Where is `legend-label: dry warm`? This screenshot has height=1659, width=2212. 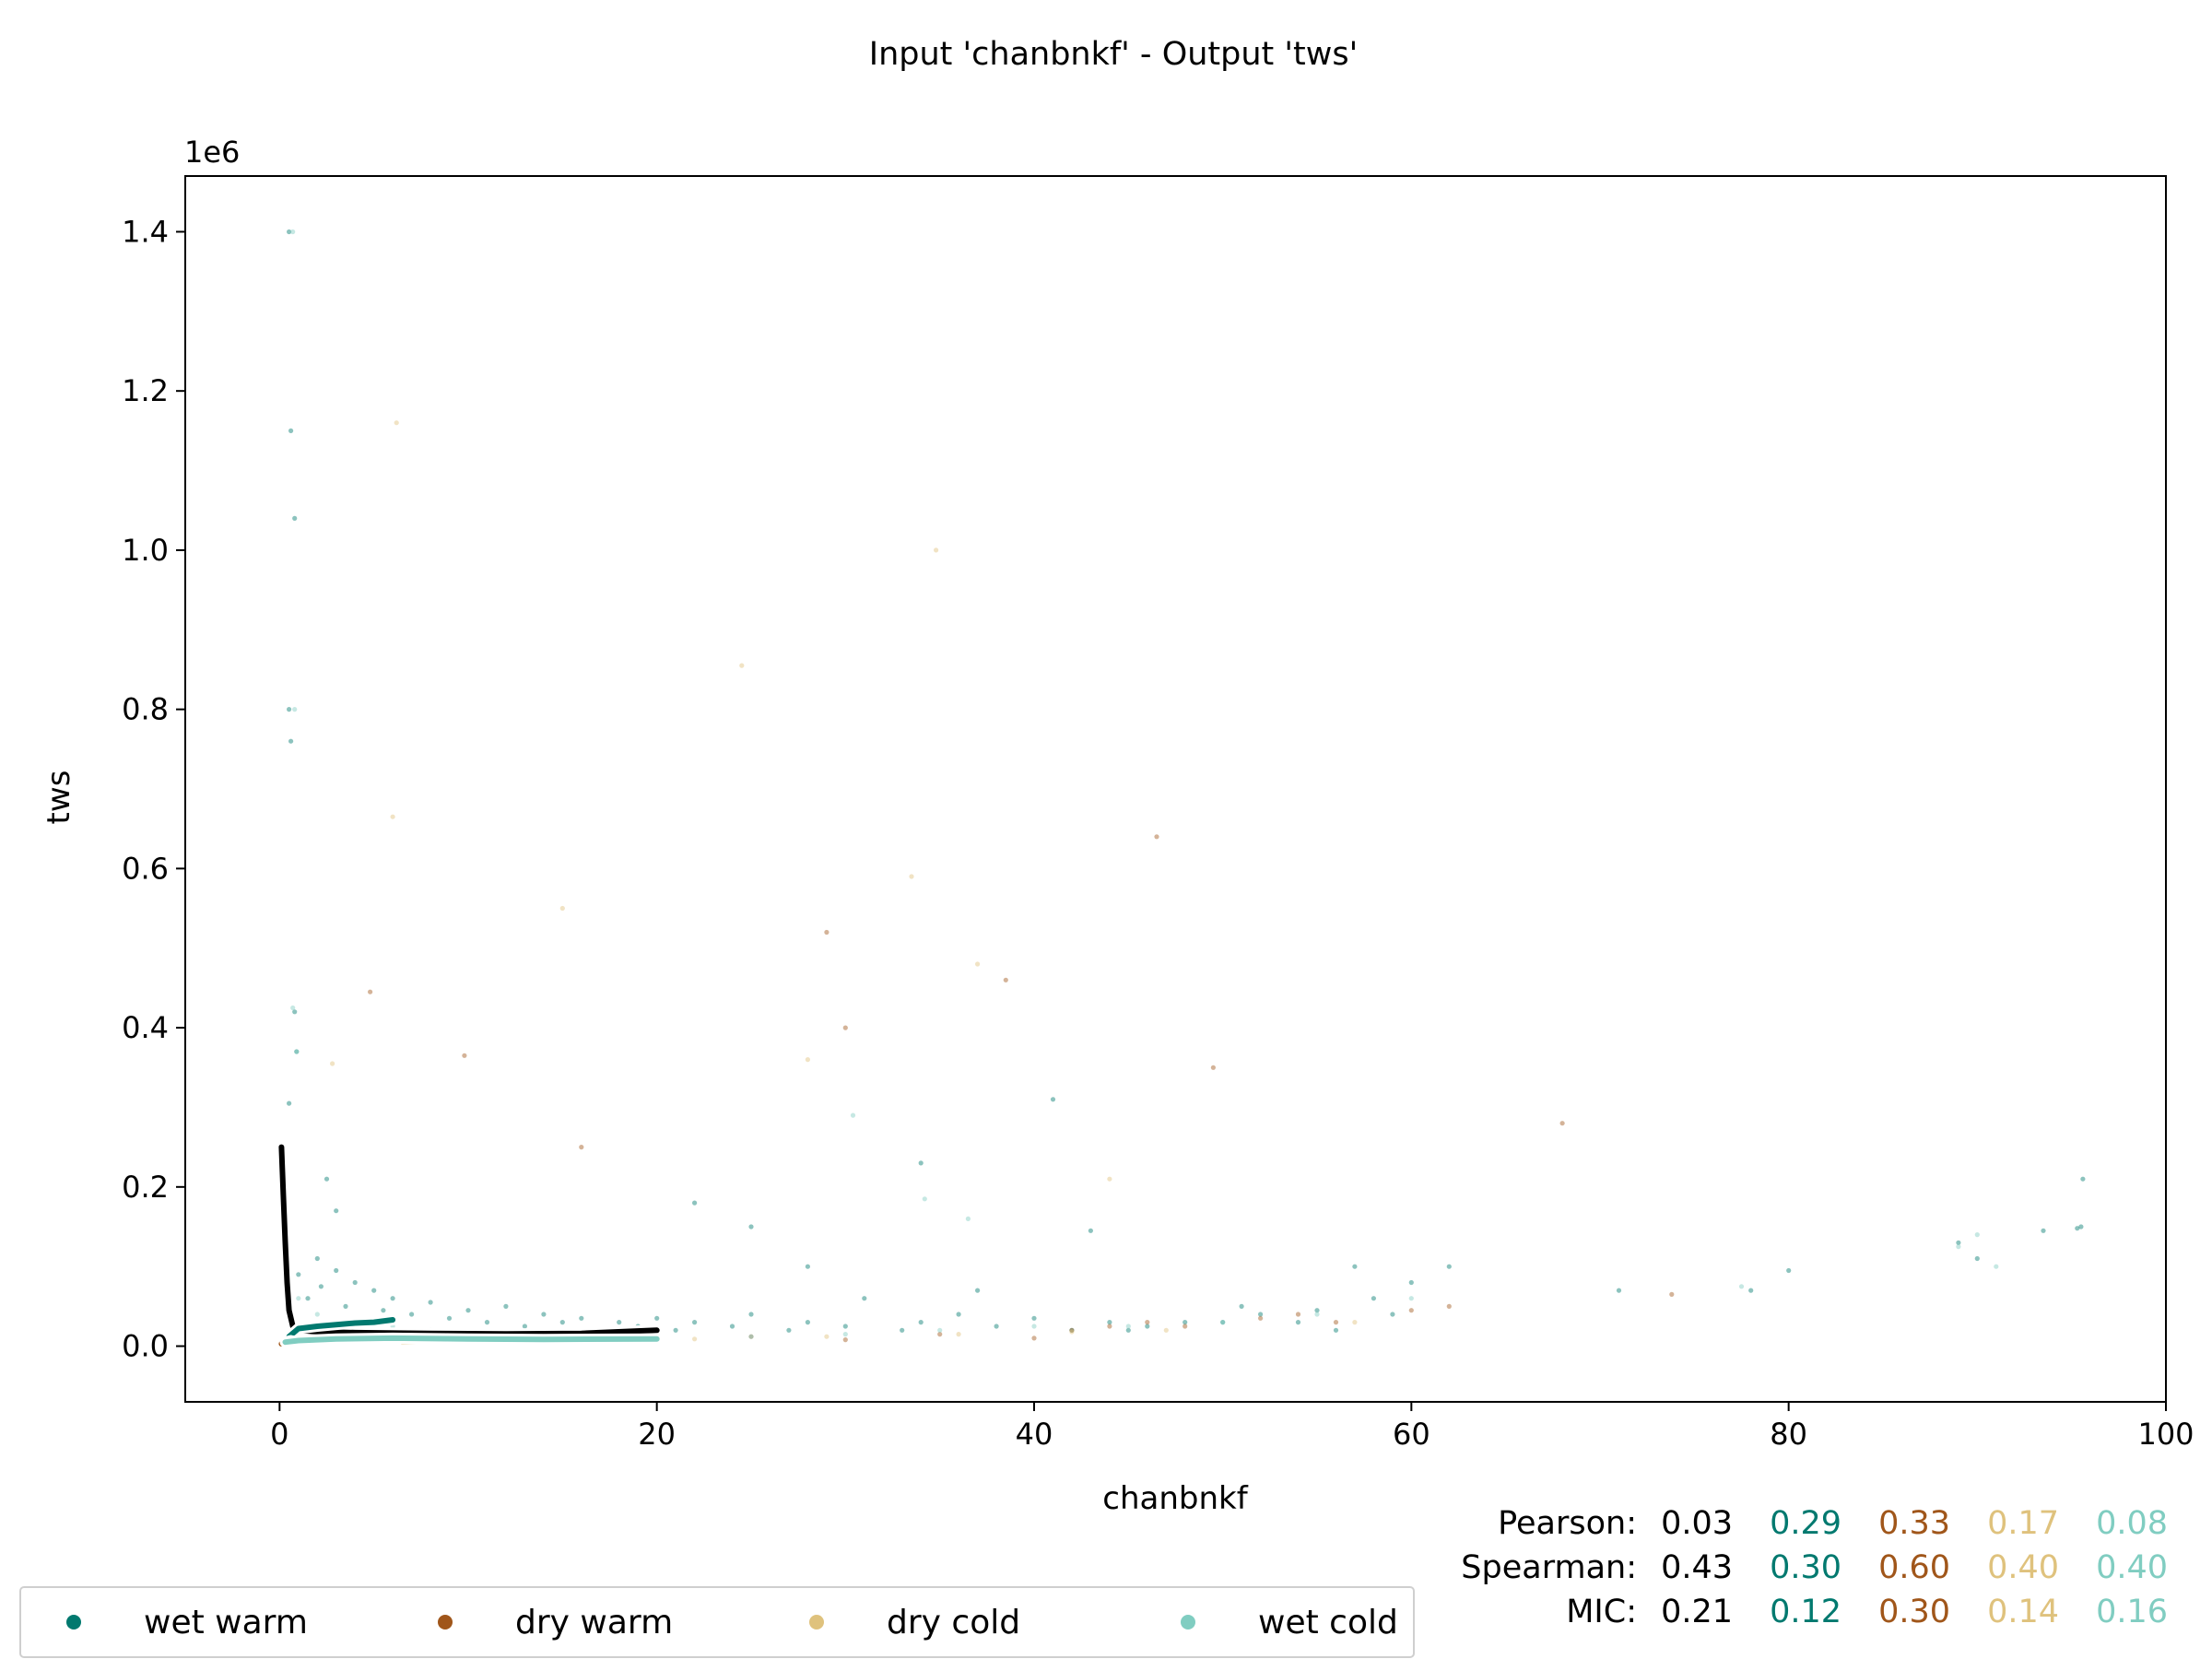
legend-label: dry warm is located at coordinates (594, 1622).